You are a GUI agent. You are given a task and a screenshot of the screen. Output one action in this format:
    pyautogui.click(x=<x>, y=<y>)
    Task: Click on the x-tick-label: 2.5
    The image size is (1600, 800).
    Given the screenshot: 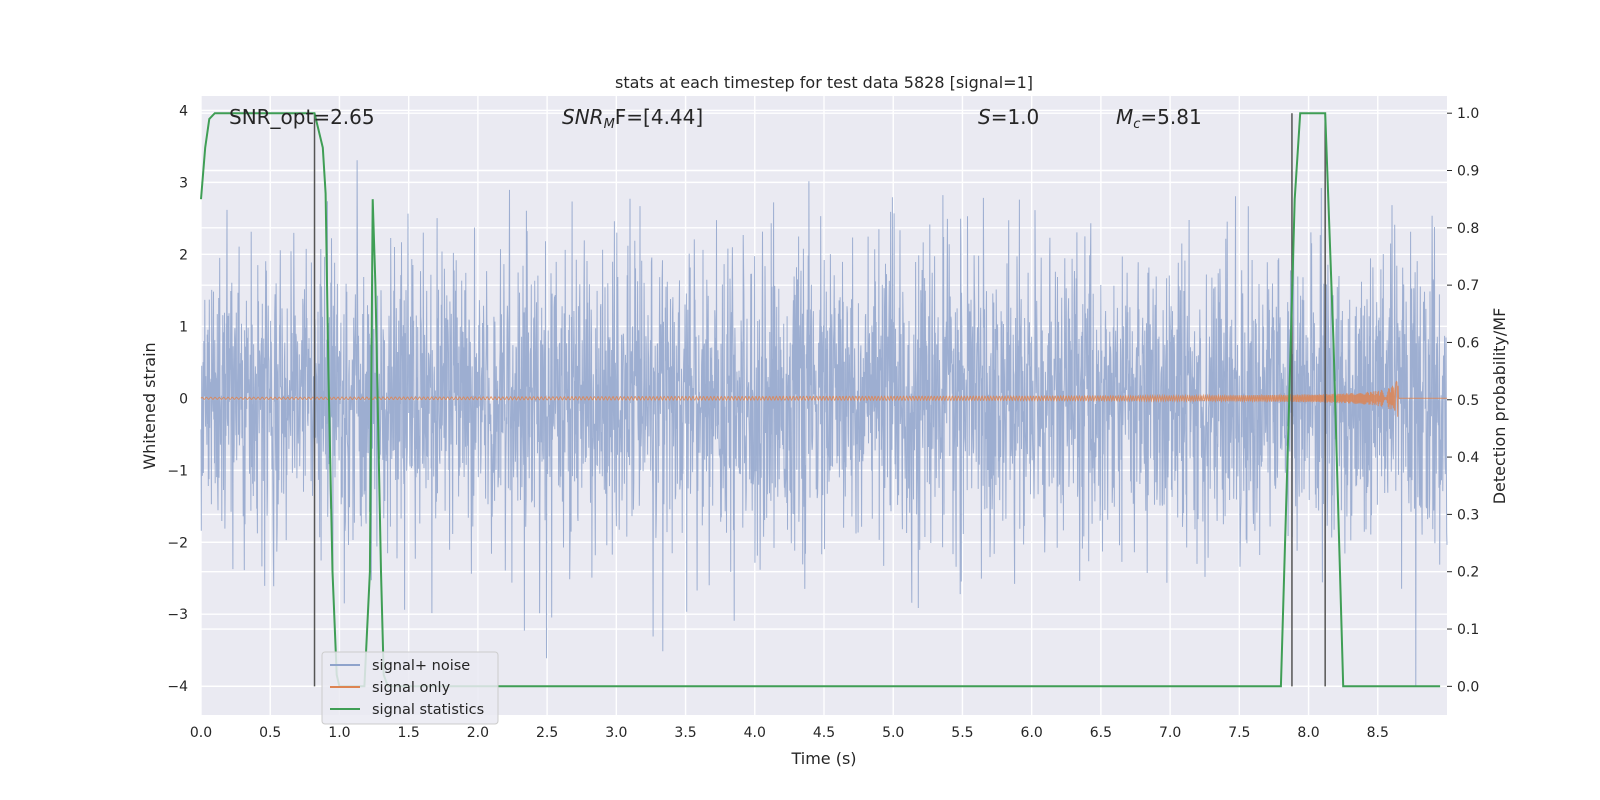 What is the action you would take?
    pyautogui.click(x=547, y=733)
    